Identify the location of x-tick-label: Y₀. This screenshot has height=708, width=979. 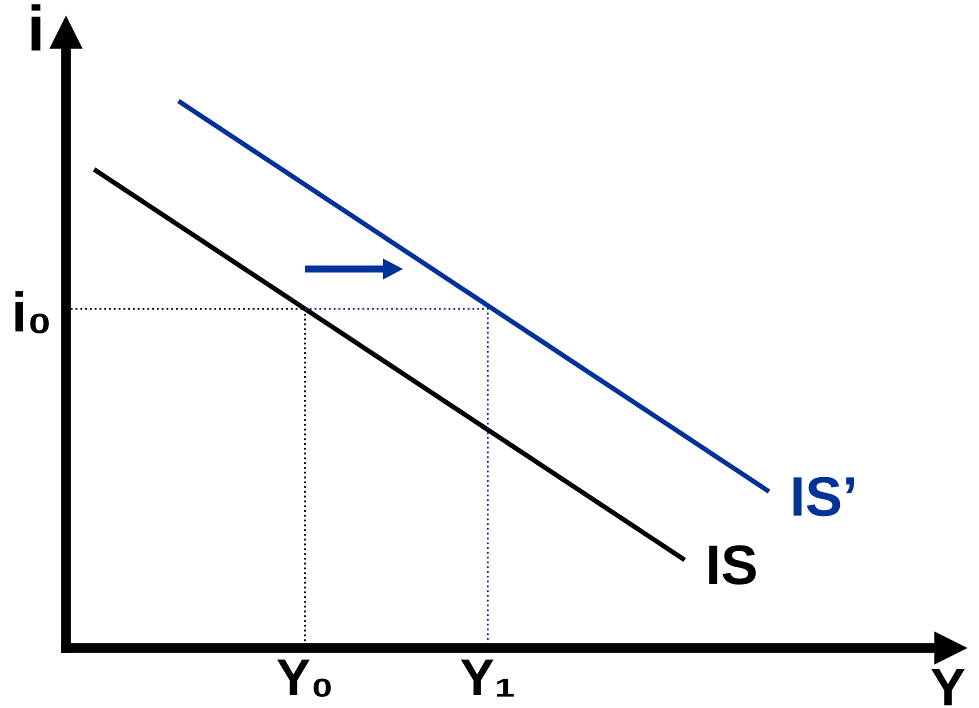
(304, 678).